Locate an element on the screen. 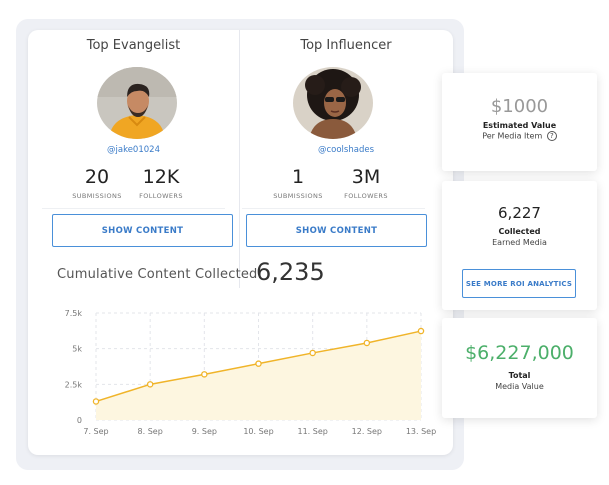 This screenshot has width=609, height=485. profile-stats: 20 SUBMISSIONS 12K FOLLOWERS is located at coordinates (133, 186).